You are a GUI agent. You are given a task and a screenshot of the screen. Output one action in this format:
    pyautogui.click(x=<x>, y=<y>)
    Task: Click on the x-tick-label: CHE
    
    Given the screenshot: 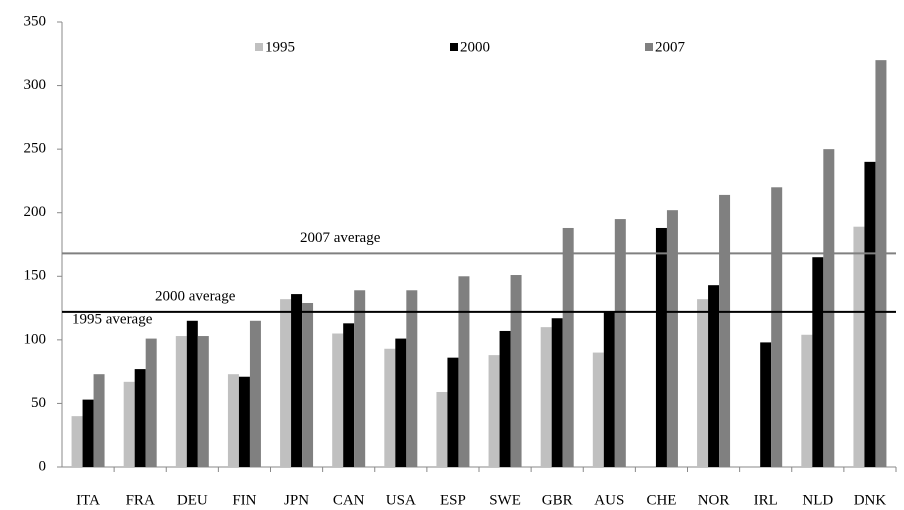 What is the action you would take?
    pyautogui.click(x=661, y=500)
    